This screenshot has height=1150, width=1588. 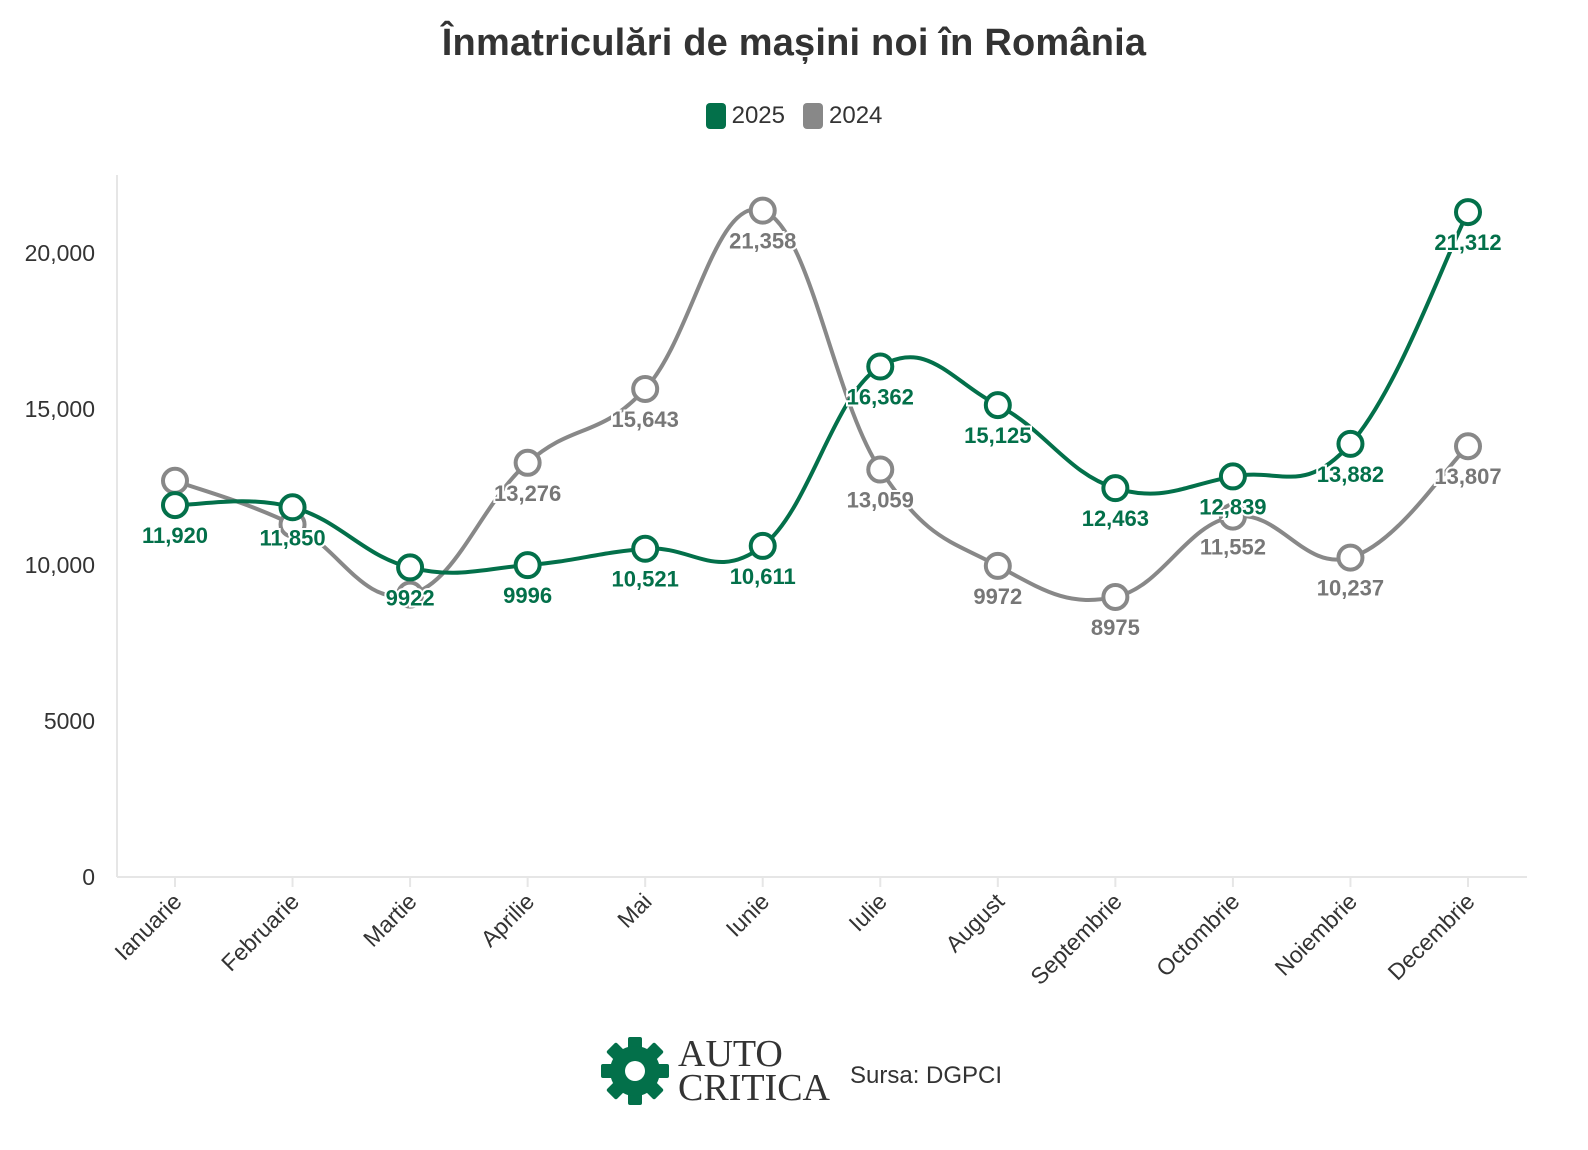 What do you see at coordinates (754, 1088) in the screenshot?
I see `logo-line-2: CRITICA` at bounding box center [754, 1088].